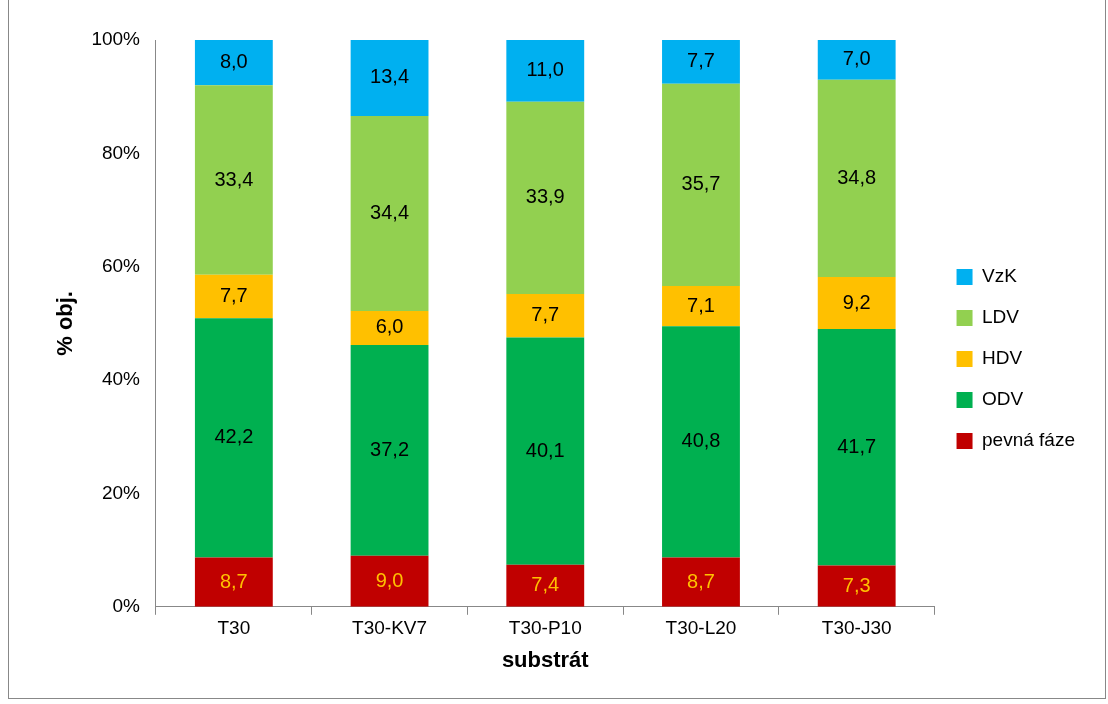 This screenshot has height=704, width=1108. I want to click on data-label: 7,3, so click(856, 584).